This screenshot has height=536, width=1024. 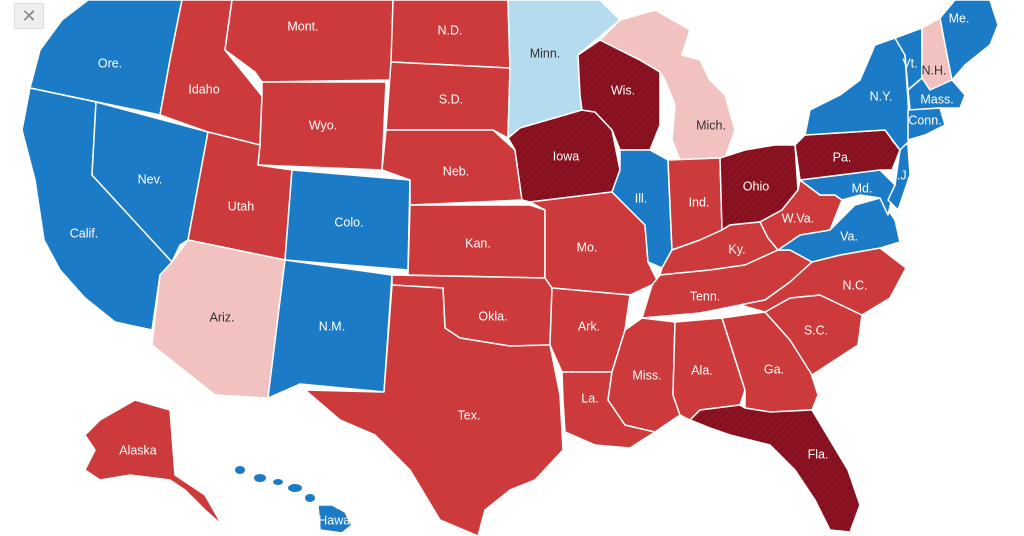 I want to click on state-ariz, so click(x=218, y=319).